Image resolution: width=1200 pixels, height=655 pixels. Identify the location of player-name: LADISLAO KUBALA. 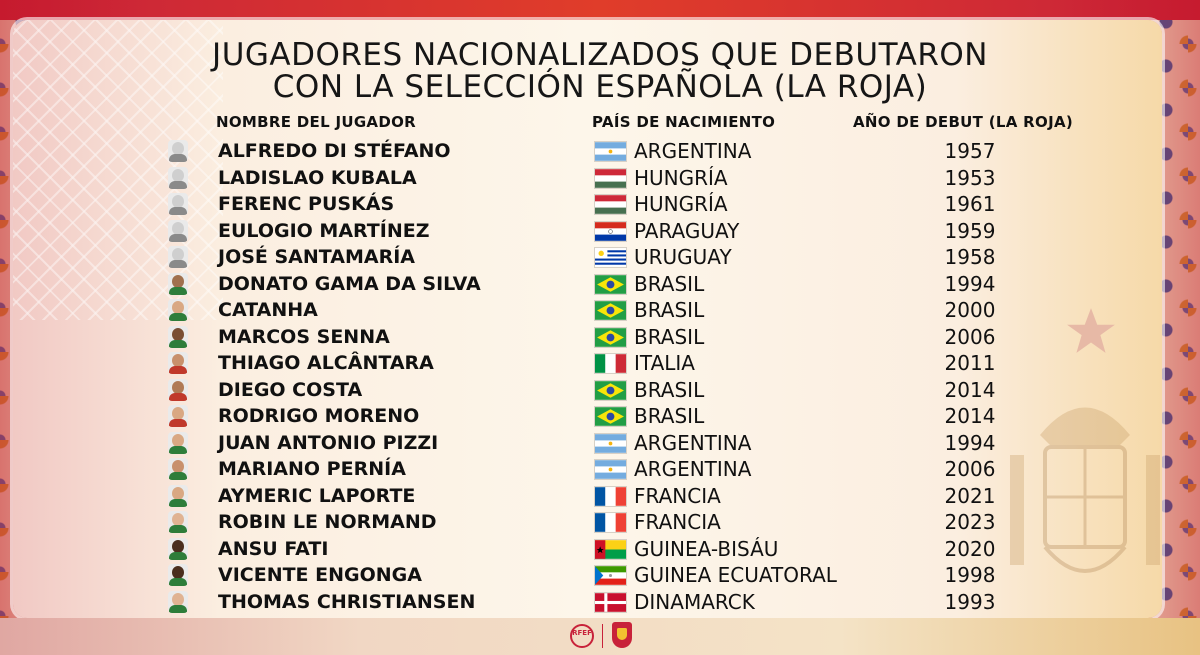
(317, 177).